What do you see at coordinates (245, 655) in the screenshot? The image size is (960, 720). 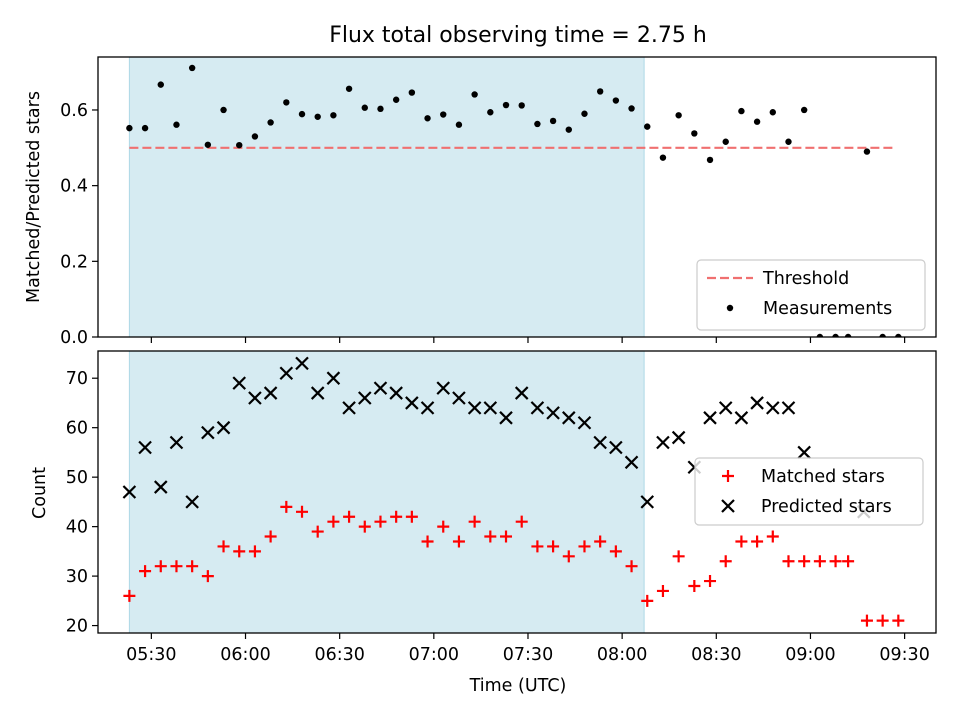 I see `x-tick-label: 06:00` at bounding box center [245, 655].